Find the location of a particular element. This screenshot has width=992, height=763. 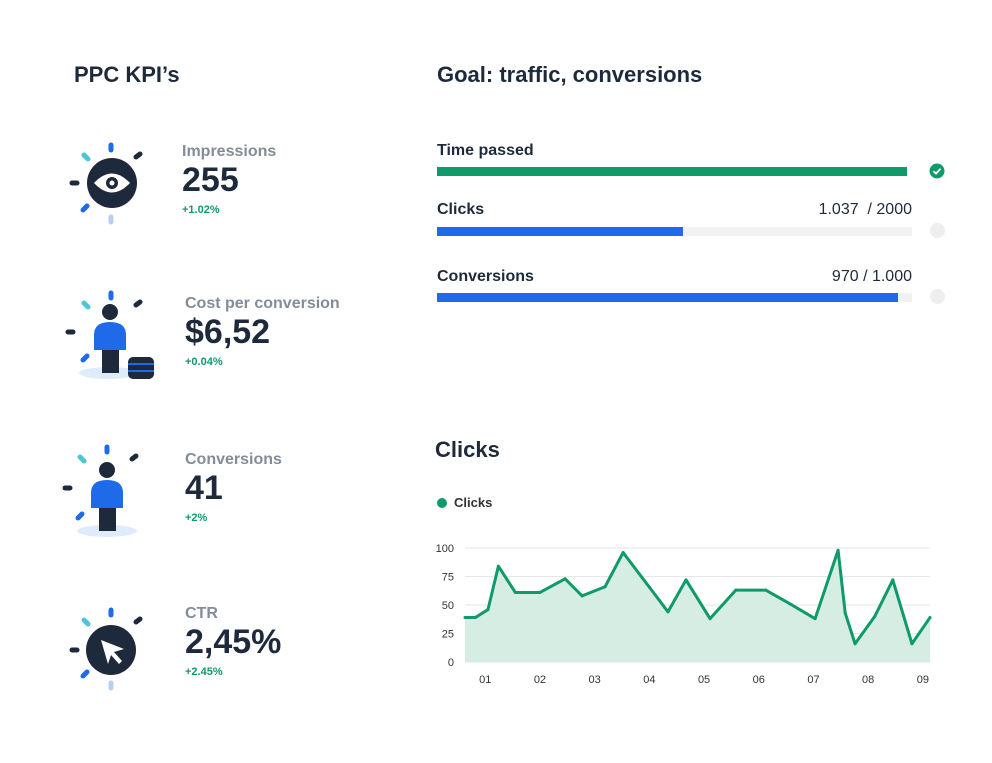

kpi-value: 255 is located at coordinates (210, 180).